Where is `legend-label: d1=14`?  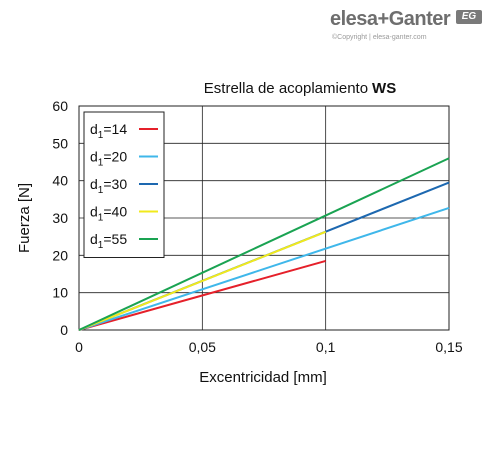
legend-label: d1=14 is located at coordinates (108, 131).